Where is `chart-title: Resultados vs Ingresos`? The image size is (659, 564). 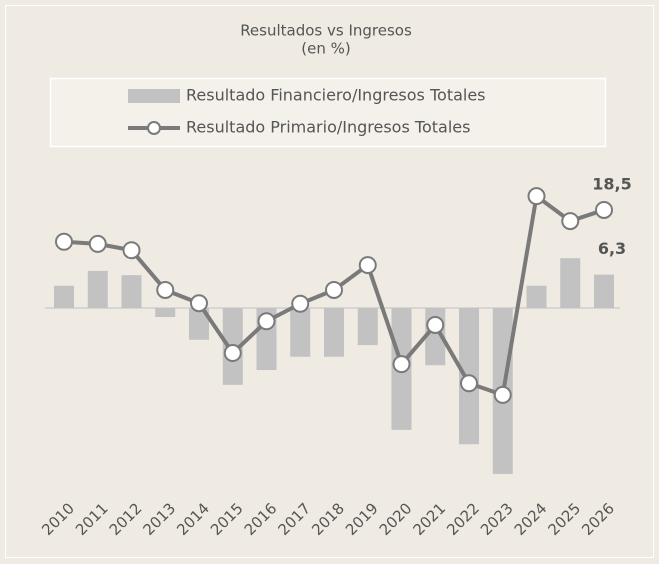 chart-title: Resultados vs Ingresos is located at coordinates (326, 31).